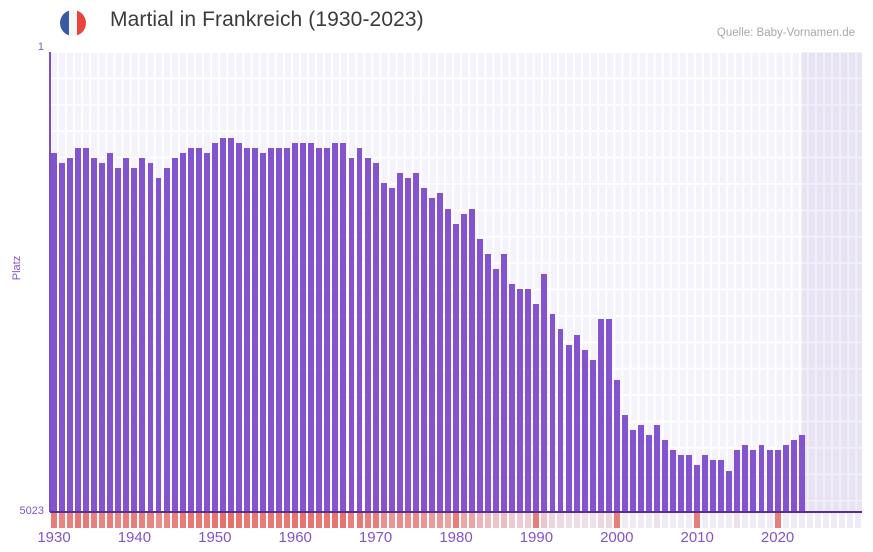 The image size is (873, 552). Describe the element at coordinates (447, 520) in the screenshot. I see `heat-cell-1979` at that location.